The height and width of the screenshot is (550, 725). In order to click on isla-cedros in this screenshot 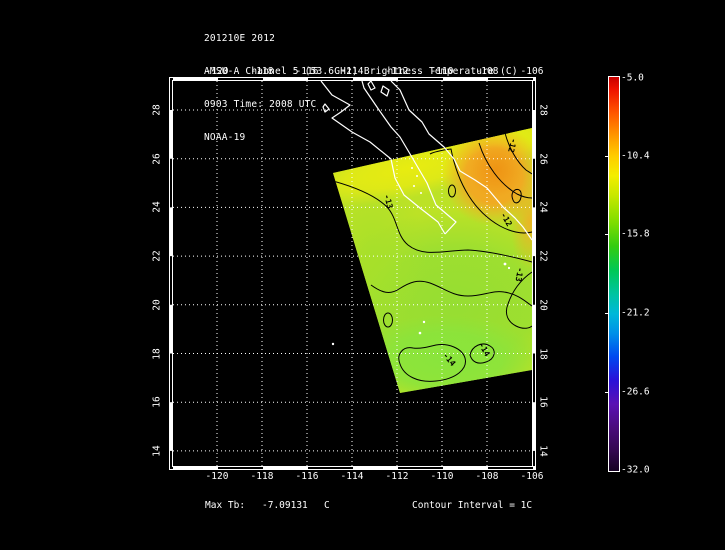, I will do `click(326, 108)`.